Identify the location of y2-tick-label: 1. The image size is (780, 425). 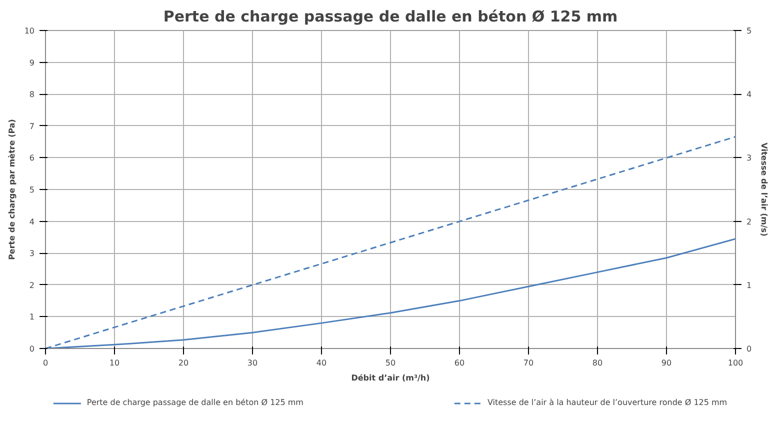
(749, 285).